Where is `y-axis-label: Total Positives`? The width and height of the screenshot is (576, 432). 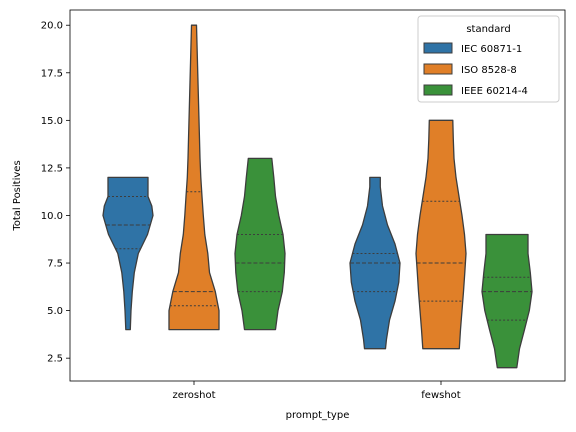 y-axis-label: Total Positives is located at coordinates (17, 195).